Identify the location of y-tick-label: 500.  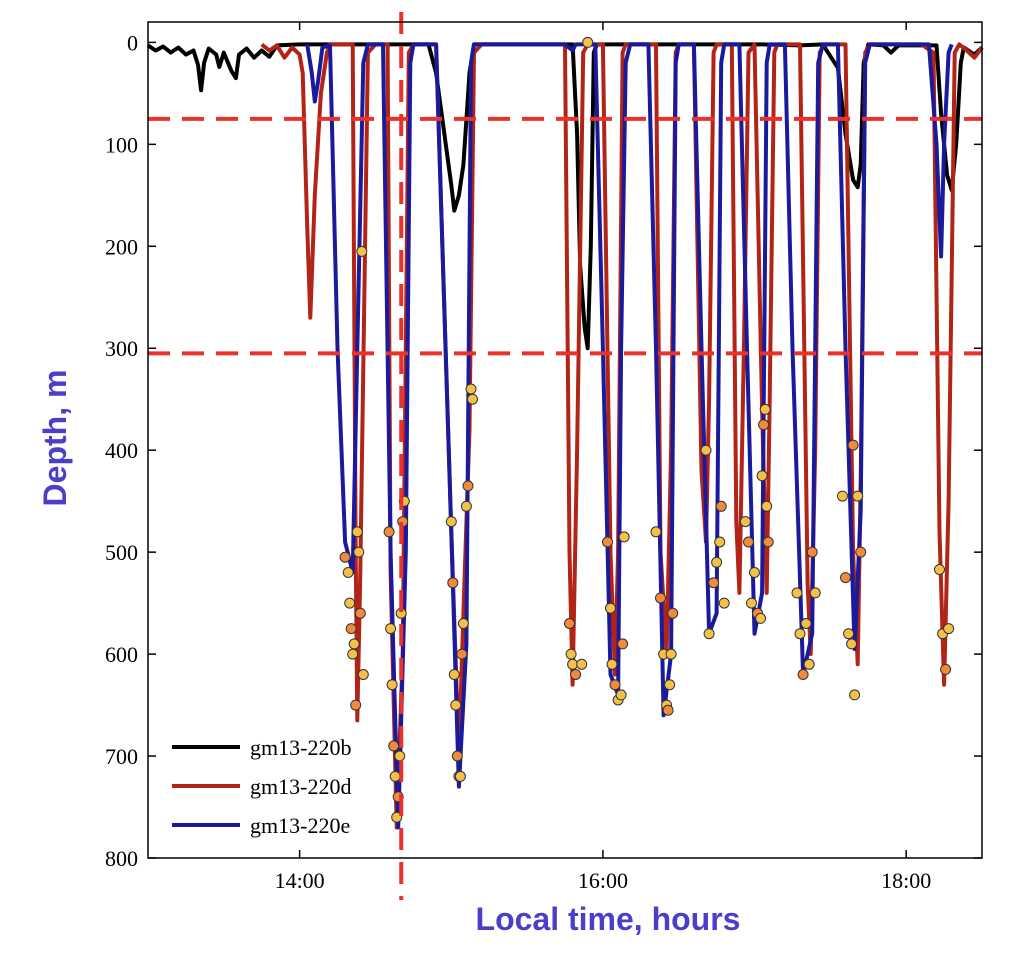
(121, 552).